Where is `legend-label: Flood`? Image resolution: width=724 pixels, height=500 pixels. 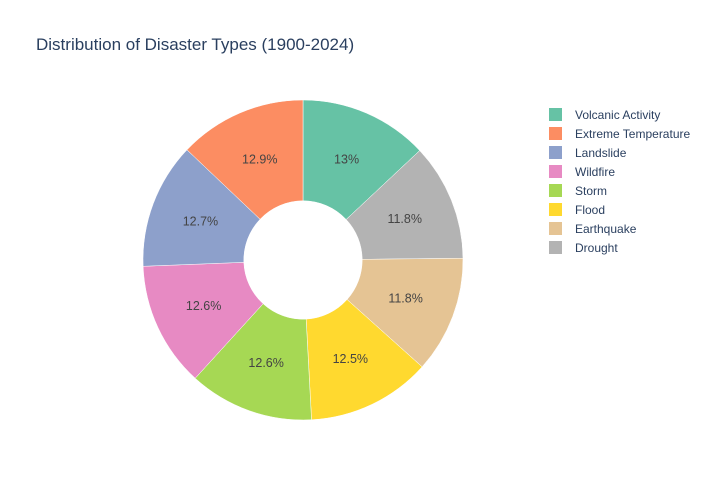 legend-label: Flood is located at coordinates (590, 210).